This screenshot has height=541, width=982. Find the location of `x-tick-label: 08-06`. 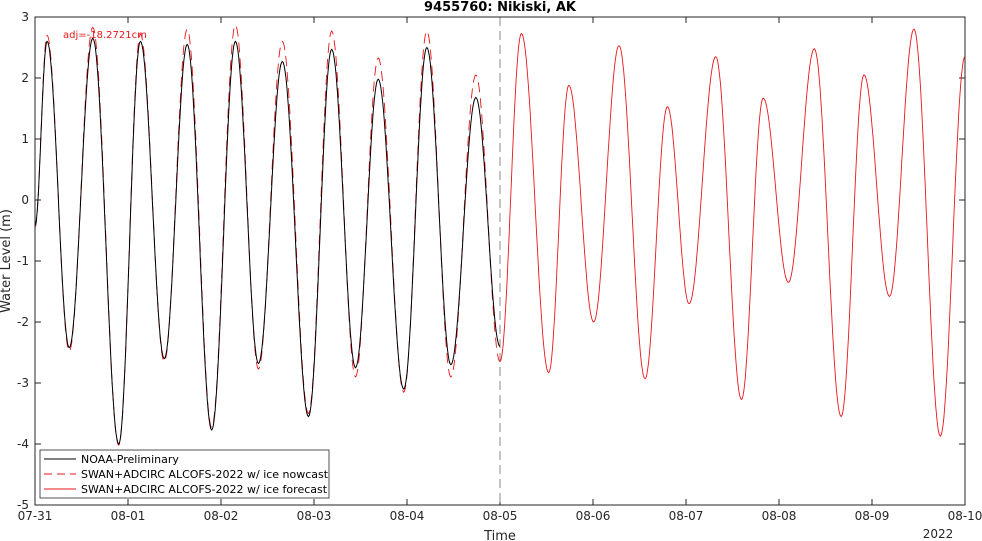

x-tick-label: 08-06 is located at coordinates (593, 516).